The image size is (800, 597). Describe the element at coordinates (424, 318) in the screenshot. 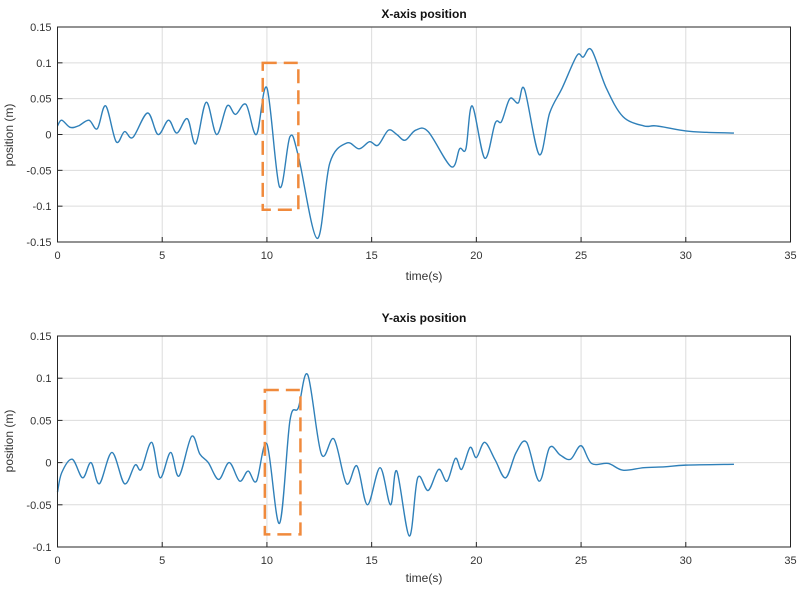

I see `chart-title: Y-axis position` at that location.